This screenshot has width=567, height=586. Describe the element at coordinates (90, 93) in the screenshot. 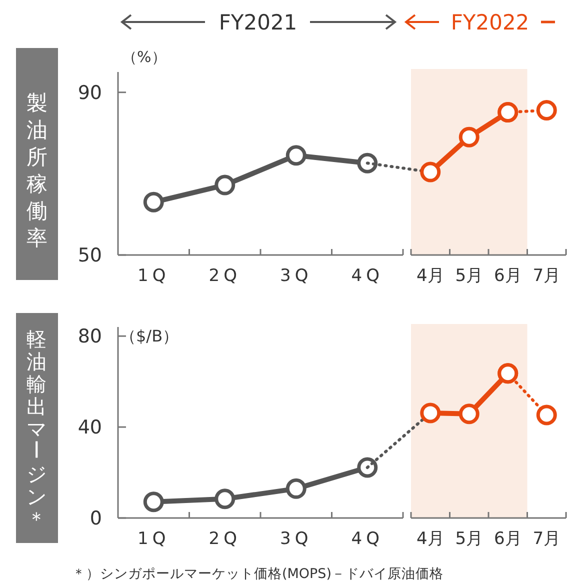

I see `y-tick-label: 90` at that location.